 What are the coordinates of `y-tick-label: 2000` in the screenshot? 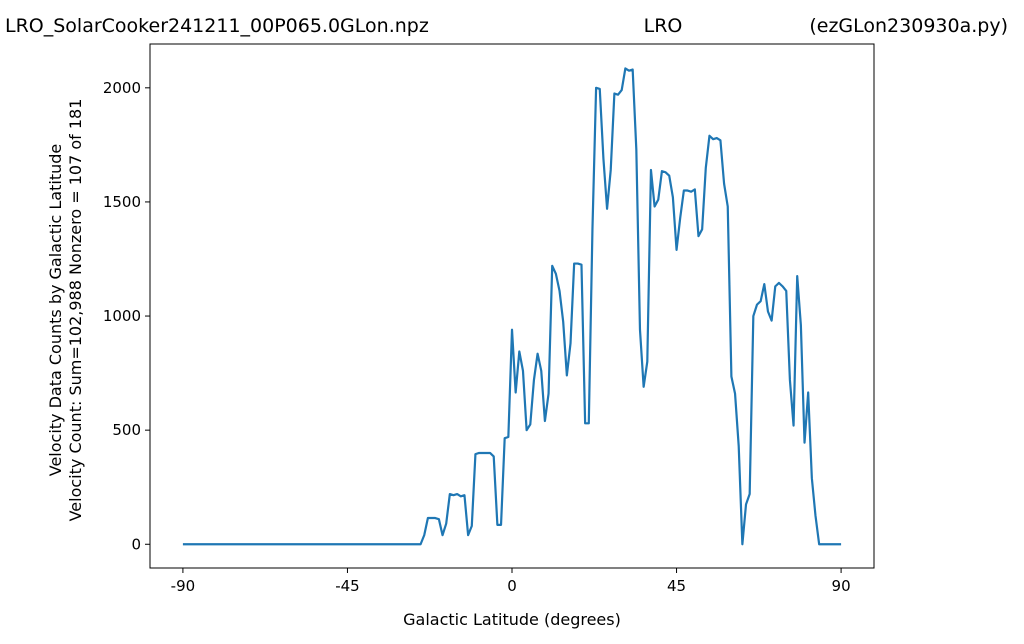 It's located at (122, 88).